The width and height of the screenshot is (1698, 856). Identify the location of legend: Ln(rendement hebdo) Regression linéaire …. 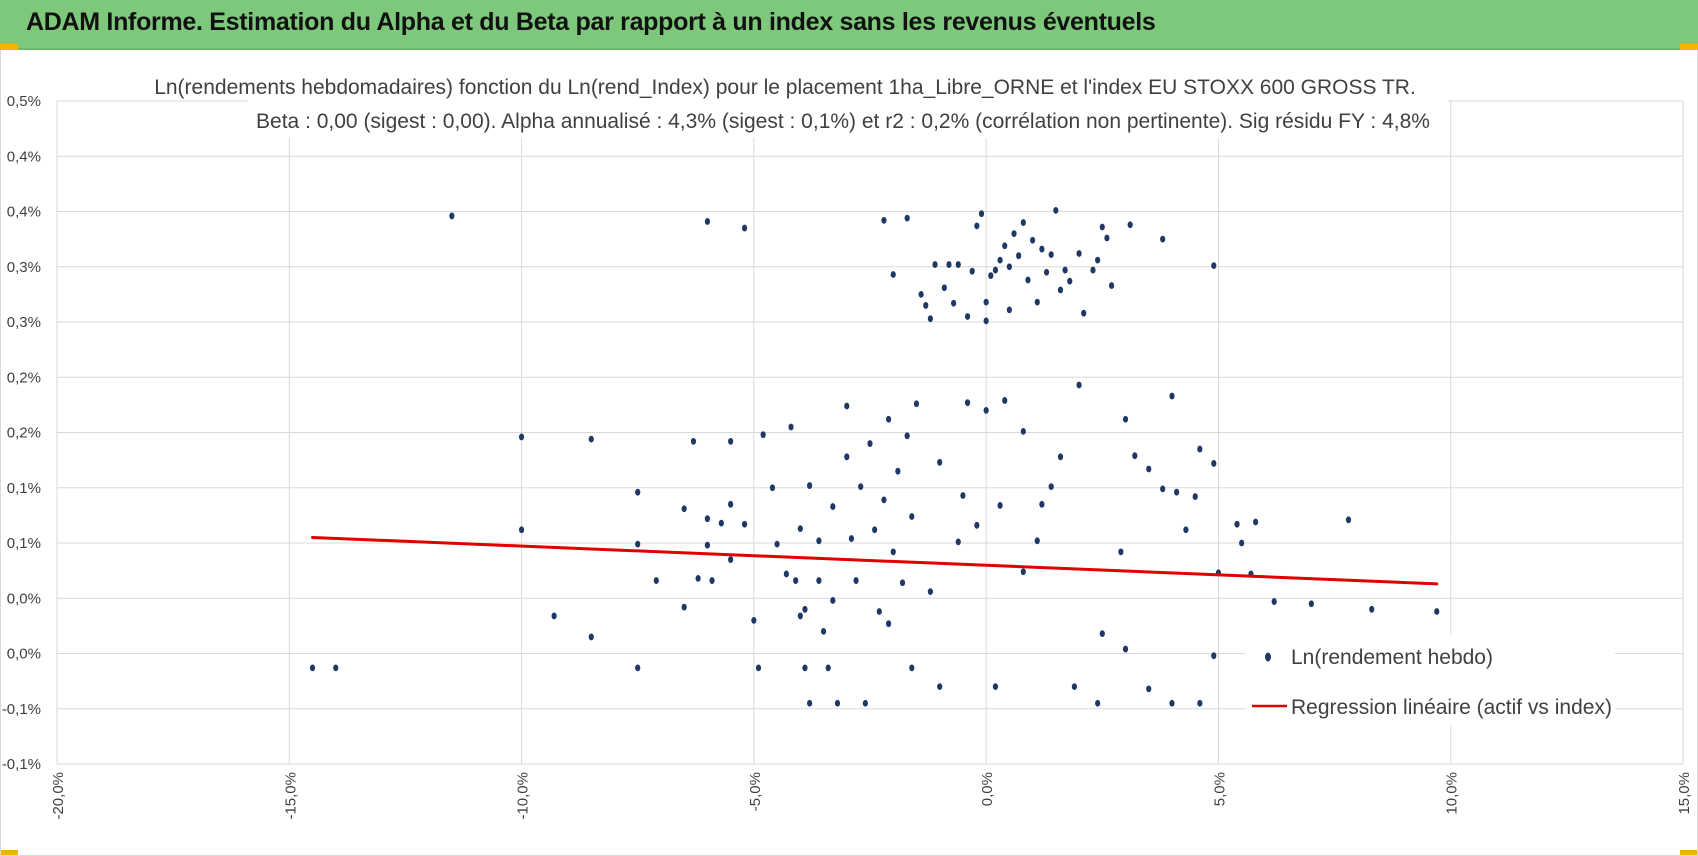
(1430, 680).